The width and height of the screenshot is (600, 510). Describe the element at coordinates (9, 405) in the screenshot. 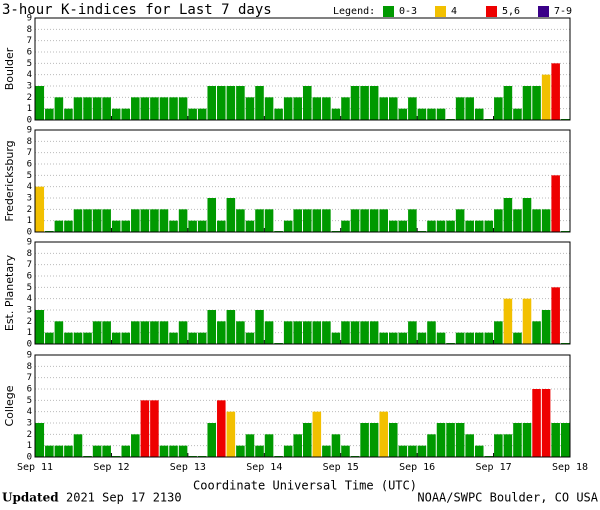

I see `y-axis-label: College` at that location.